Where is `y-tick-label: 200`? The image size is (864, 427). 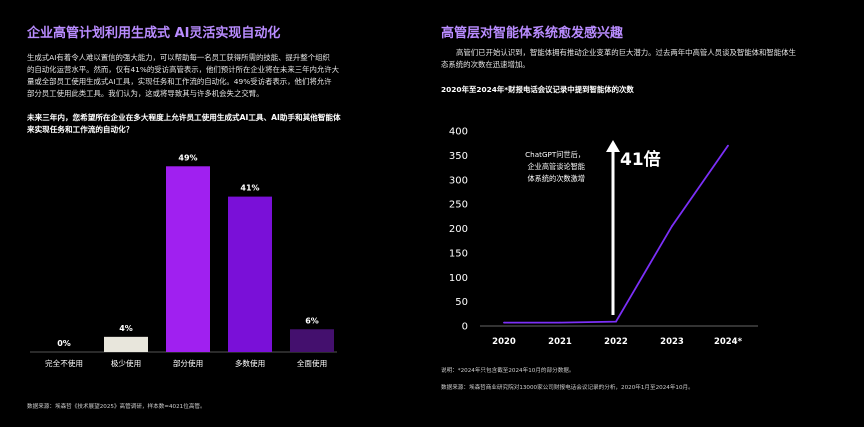
y-tick-label: 200 is located at coordinates (458, 229).